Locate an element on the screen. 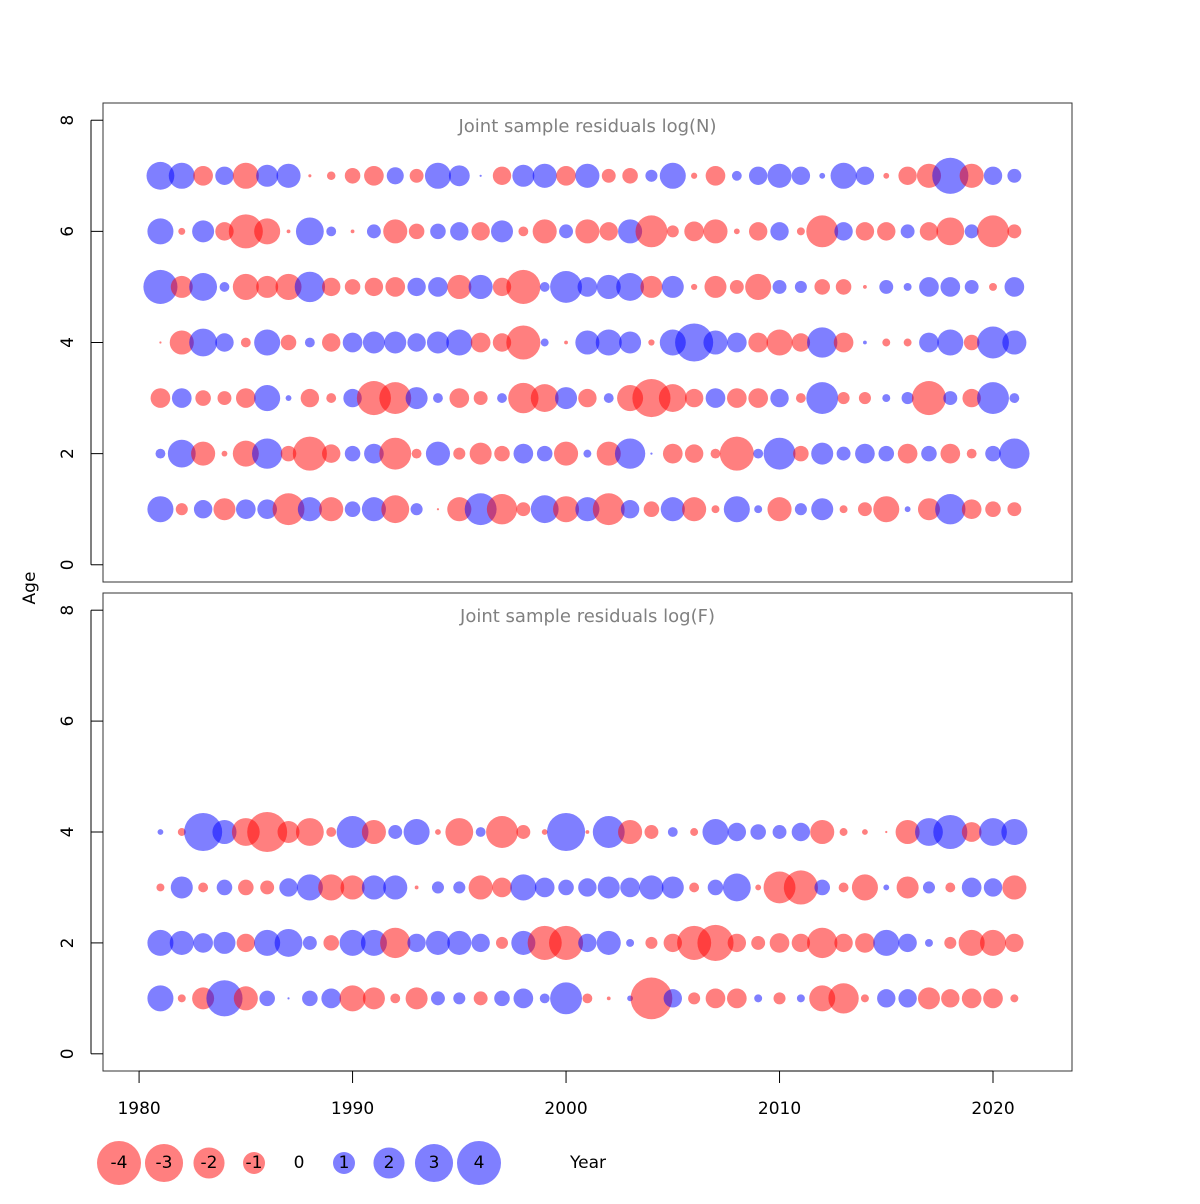 This screenshot has height=1204, width=1200. y-tick-label: 4 is located at coordinates (68, 832).